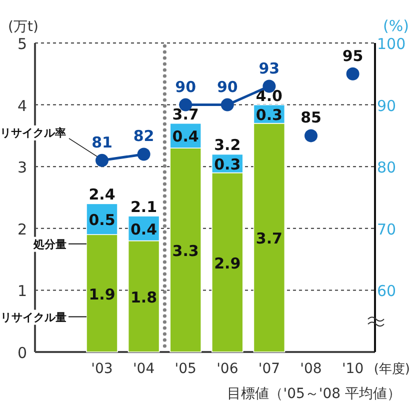  I want to click on data-label: 85, so click(311, 117).